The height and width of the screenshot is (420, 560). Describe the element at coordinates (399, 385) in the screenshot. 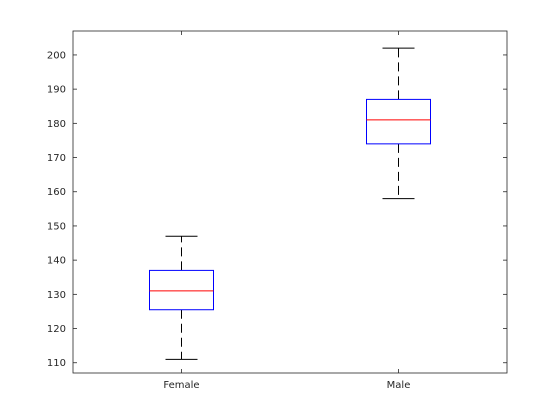

I see `x-tick-label: Male` at that location.